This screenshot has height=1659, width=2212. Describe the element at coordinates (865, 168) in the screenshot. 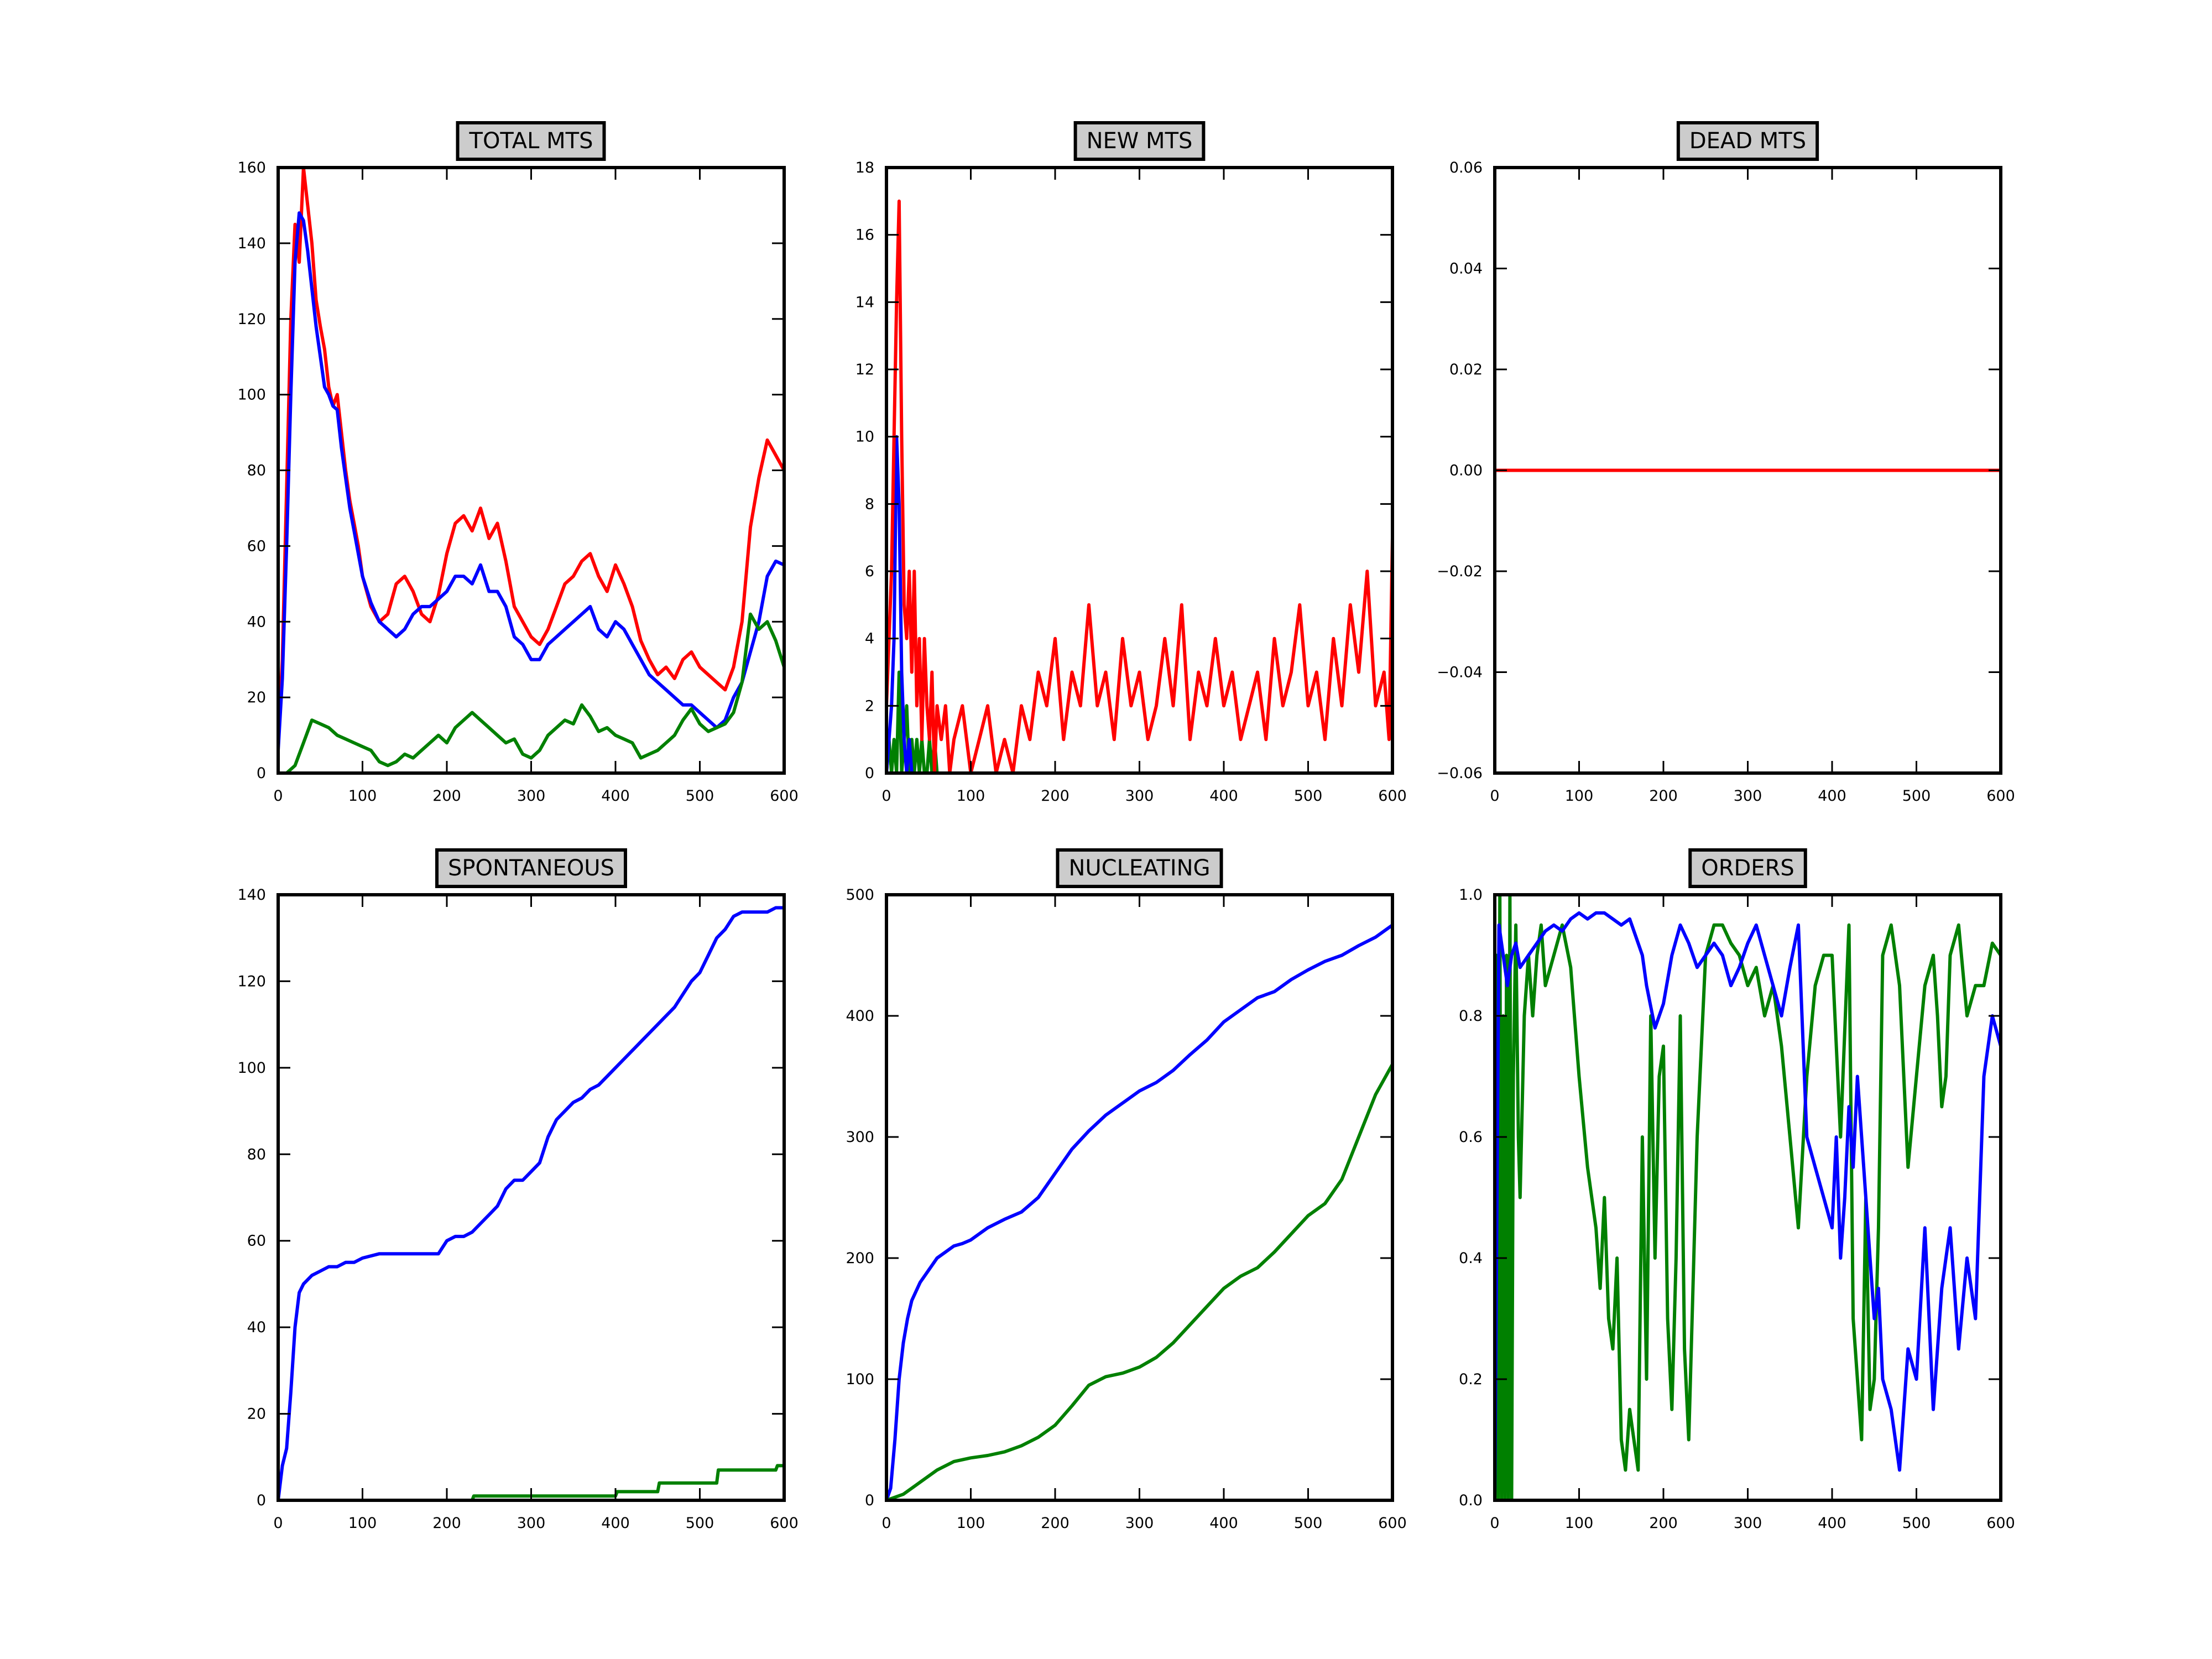

I see `new-mts-y-tick-label: 18` at that location.